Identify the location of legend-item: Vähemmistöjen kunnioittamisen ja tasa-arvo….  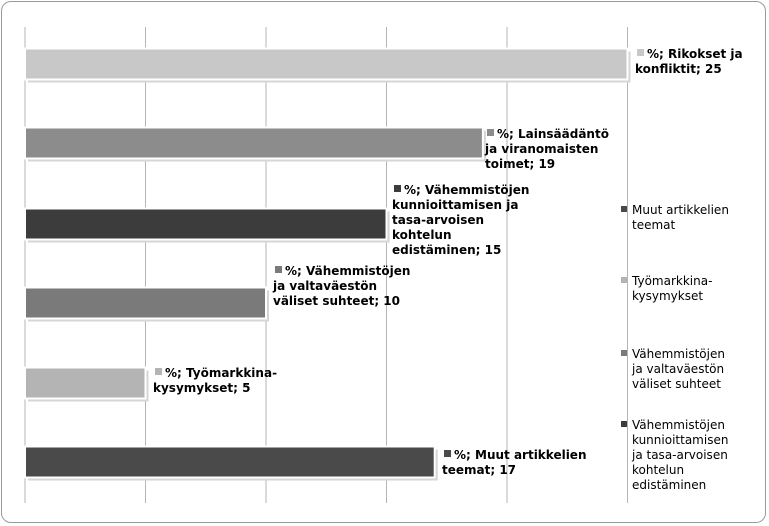
(679, 455).